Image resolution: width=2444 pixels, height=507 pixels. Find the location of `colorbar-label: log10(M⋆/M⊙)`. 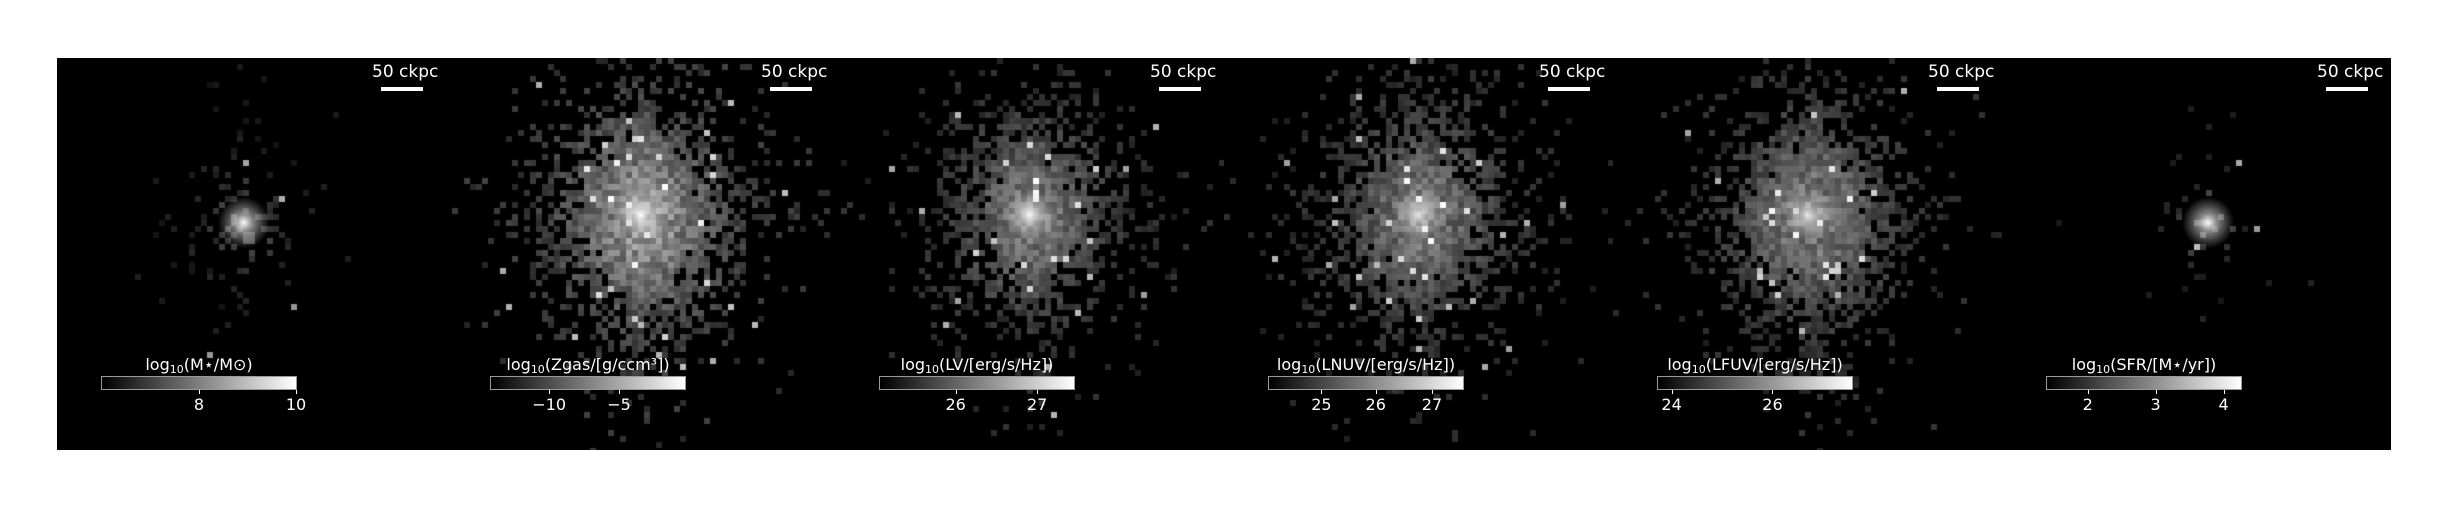

colorbar-label: log10(M⋆/M⊙) is located at coordinates (199, 366).